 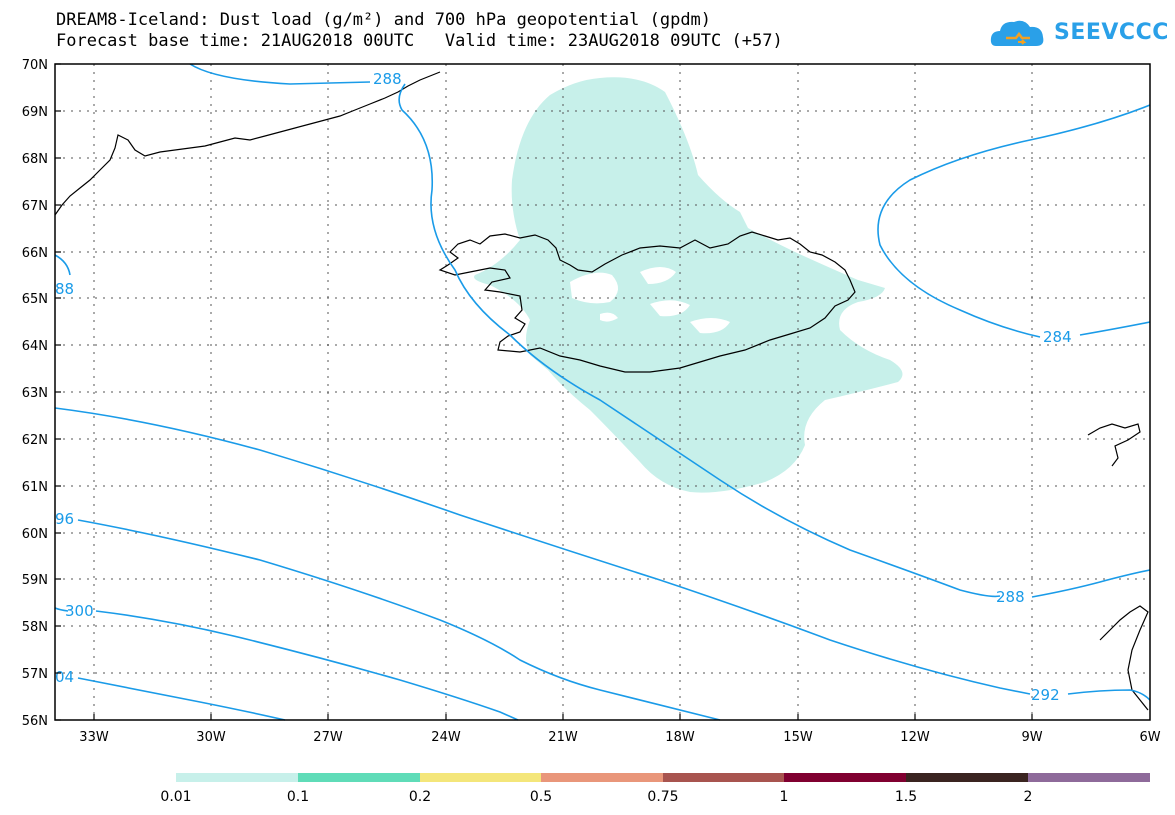 I want to click on contour-label: 04, so click(x=64, y=677).